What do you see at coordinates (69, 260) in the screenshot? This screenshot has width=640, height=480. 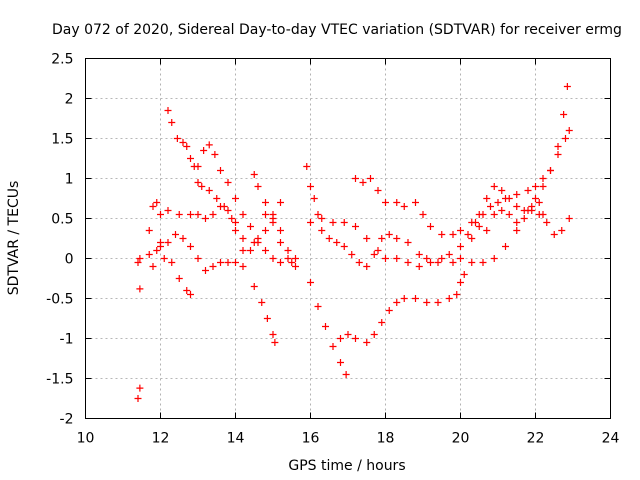 I see `y-tick-label: 0` at bounding box center [69, 260].